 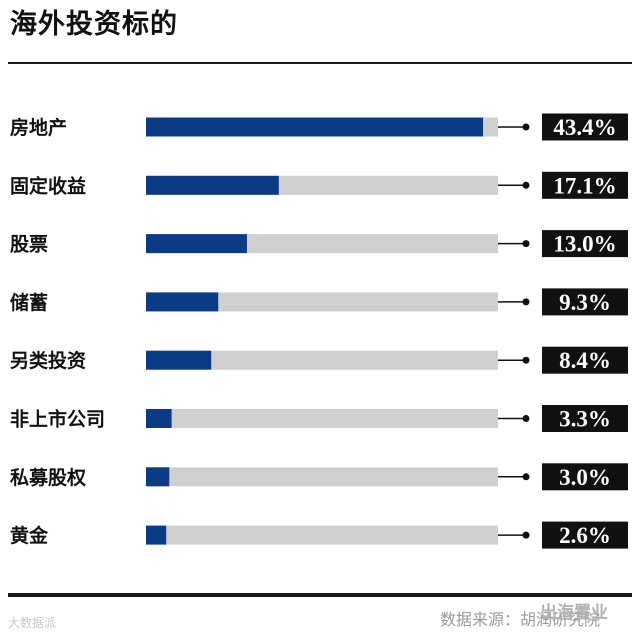 I want to click on data-label: 2.6%, so click(x=585, y=535).